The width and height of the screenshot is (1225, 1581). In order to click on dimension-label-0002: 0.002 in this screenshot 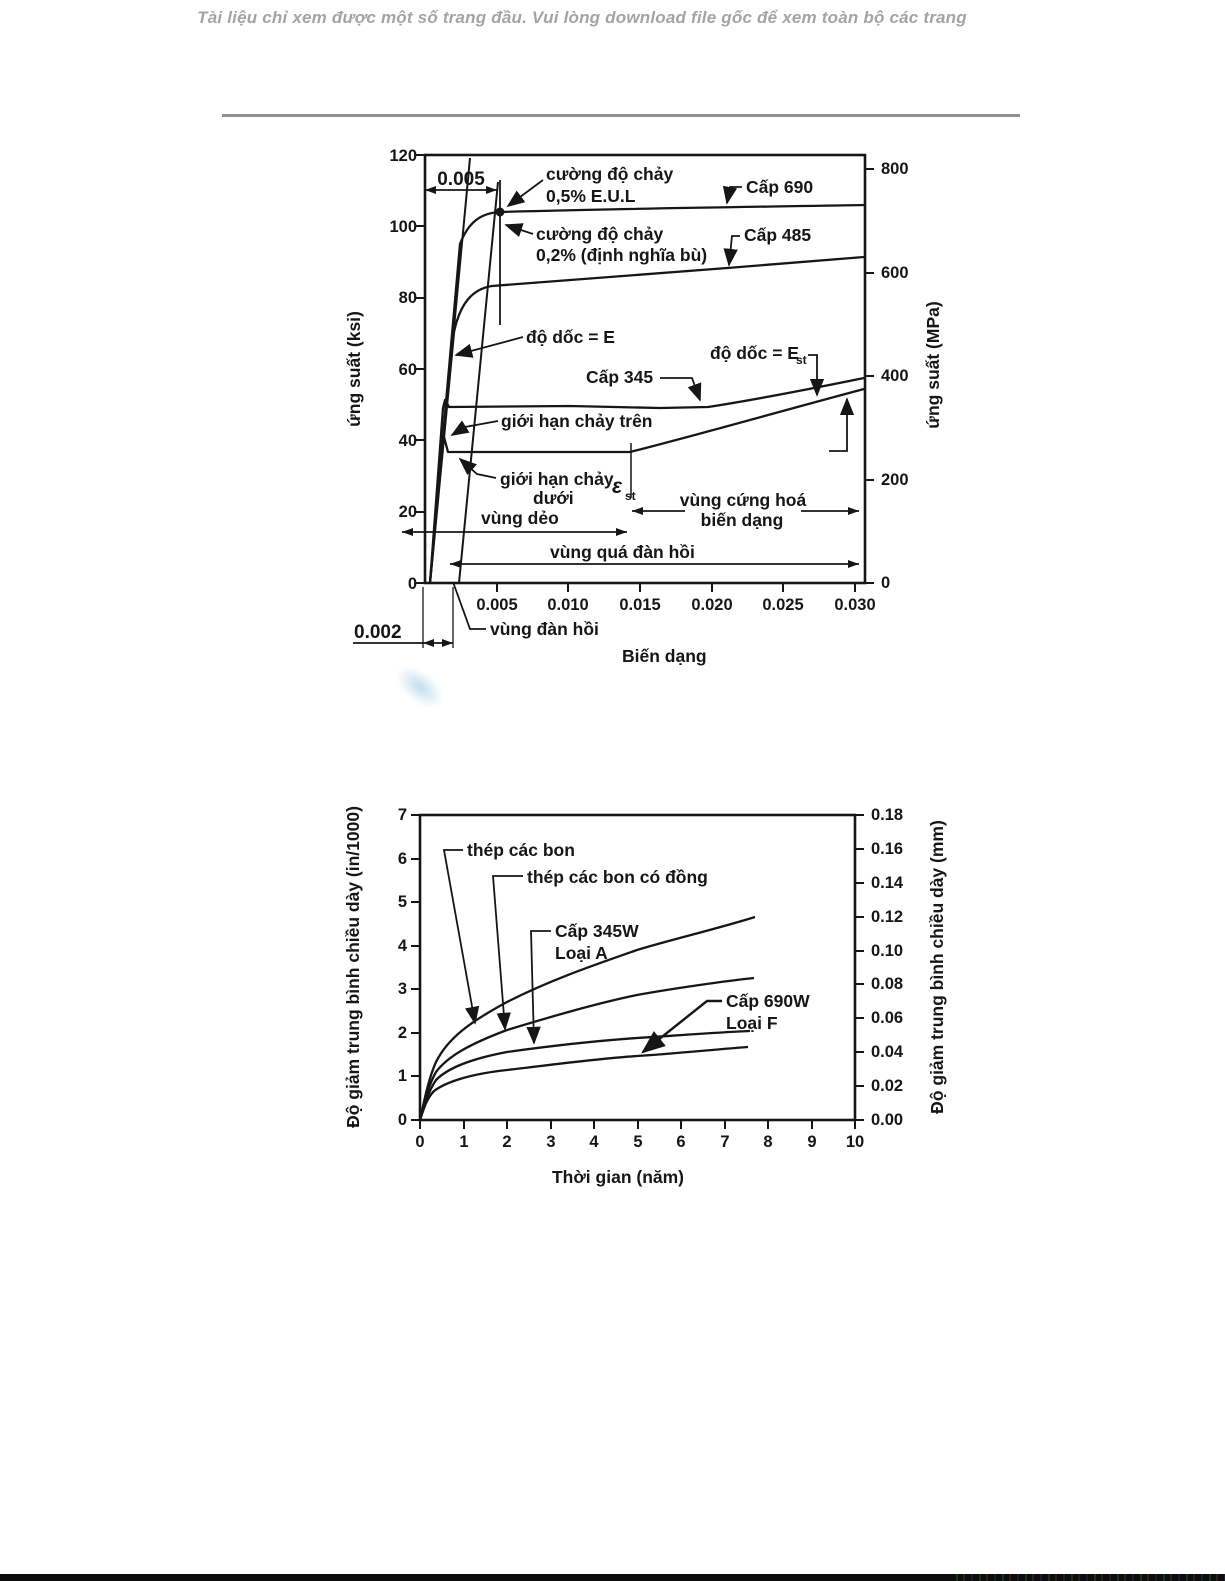, I will do `click(378, 632)`.